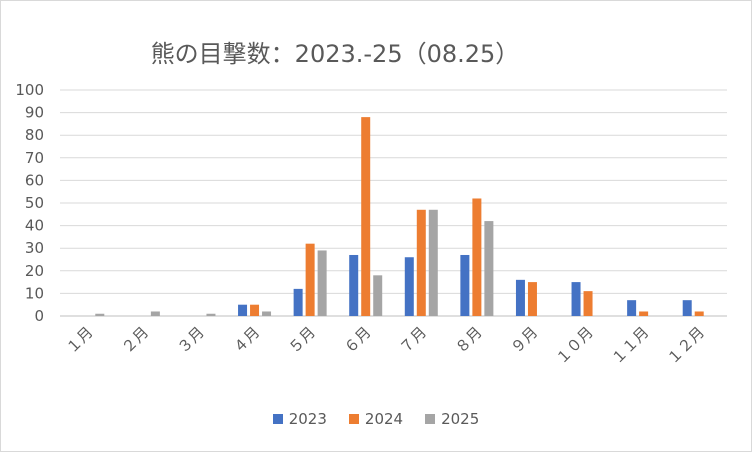 This screenshot has height=452, width=752. What do you see at coordinates (34, 135) in the screenshot?
I see `y-tick-label: 80` at bounding box center [34, 135].